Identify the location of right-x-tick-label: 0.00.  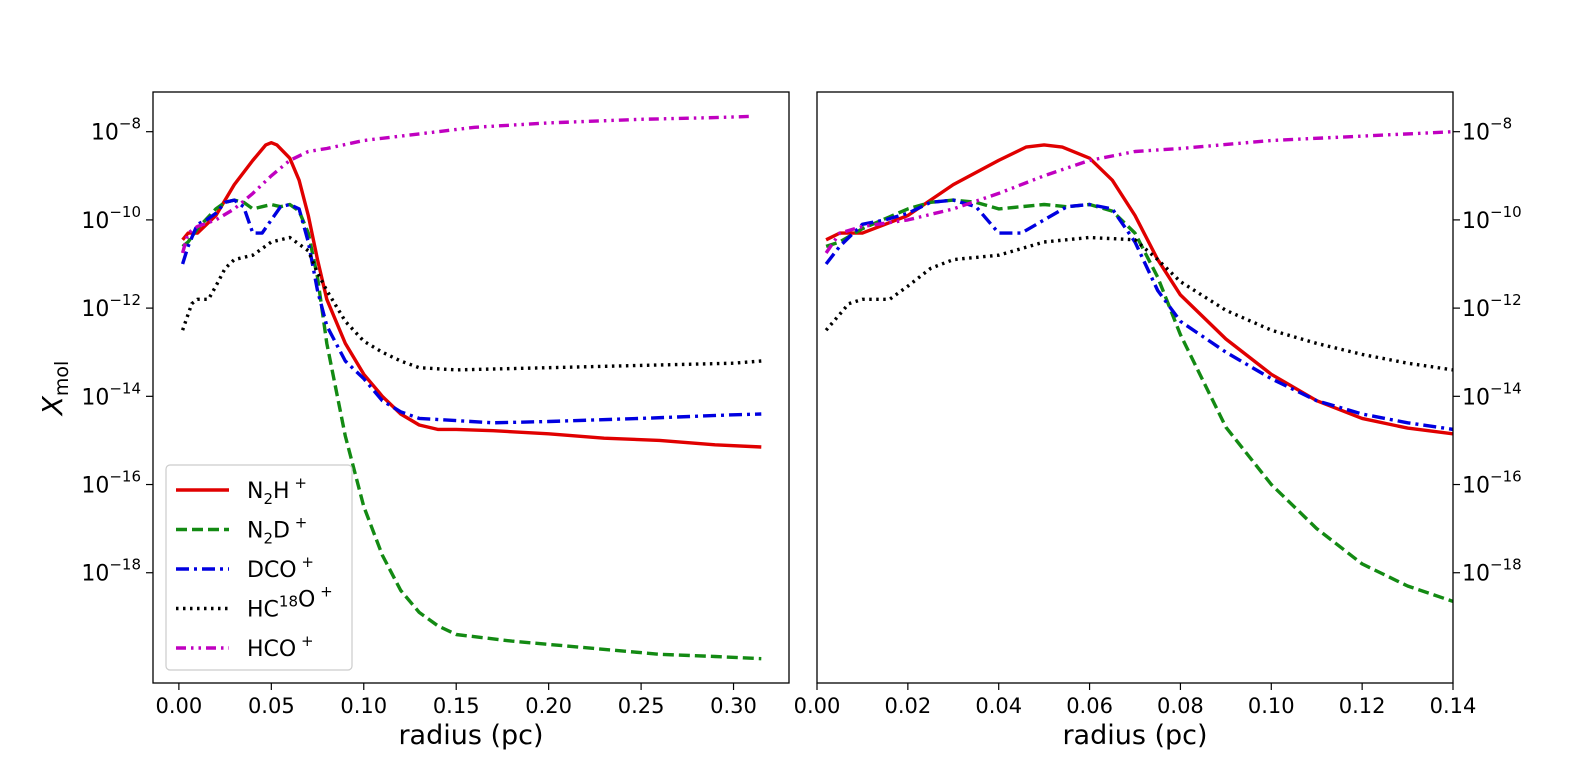
(817, 706).